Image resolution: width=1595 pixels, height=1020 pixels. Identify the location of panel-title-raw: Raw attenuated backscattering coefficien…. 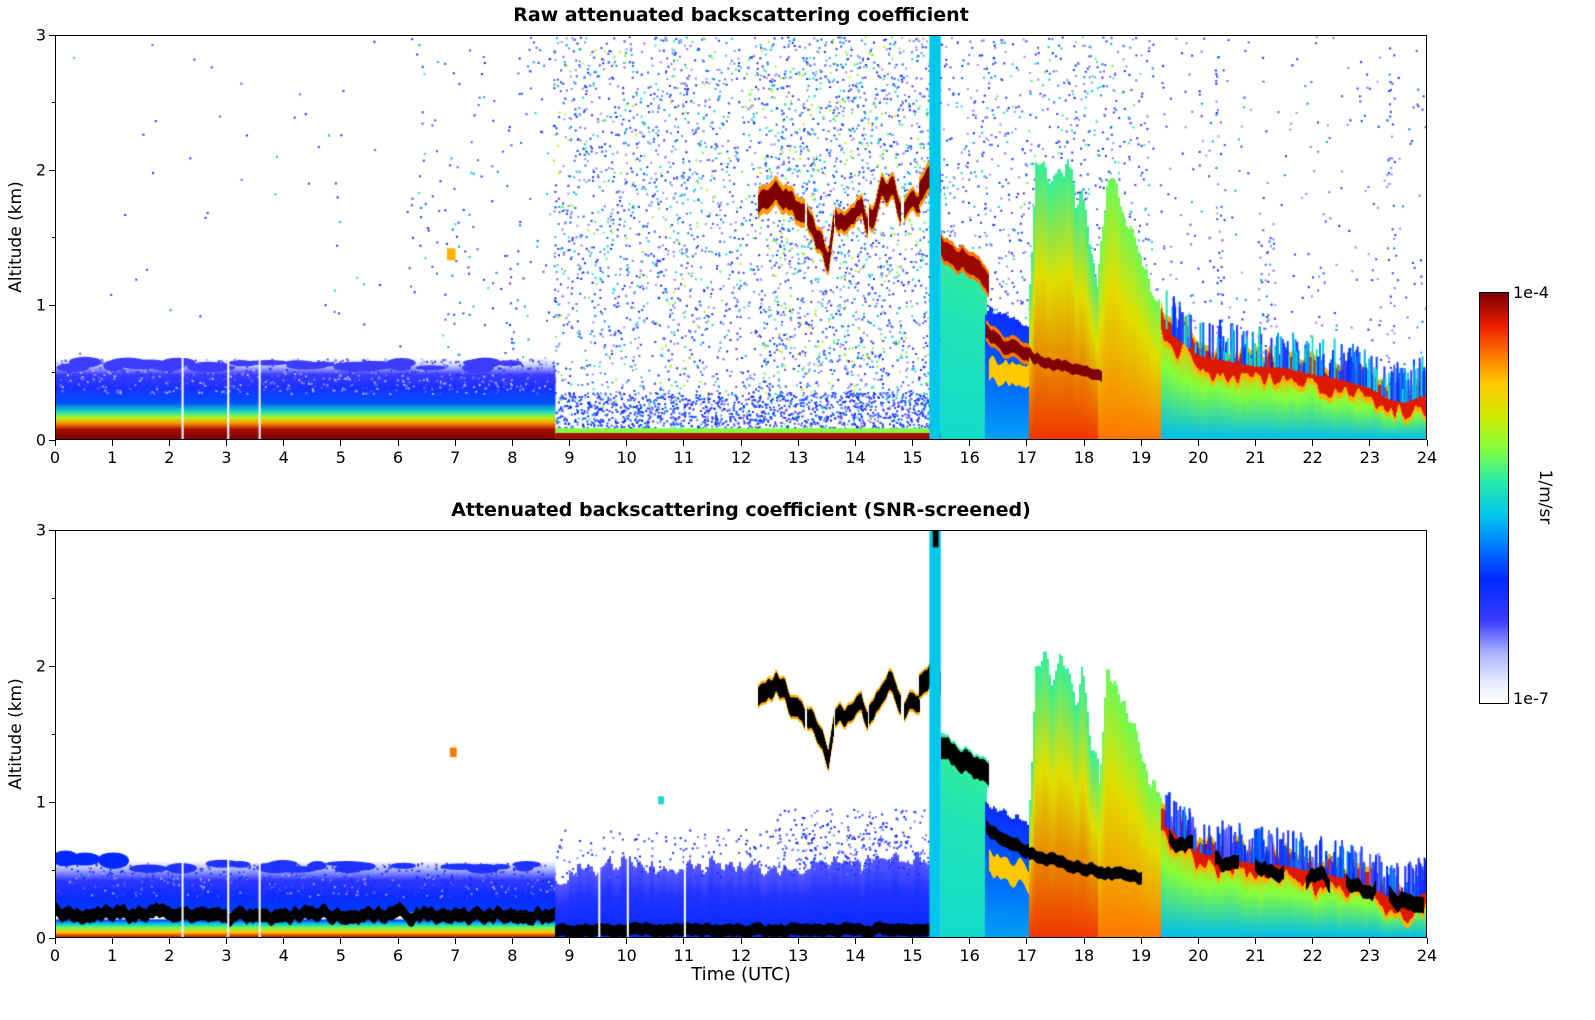
(741, 15).